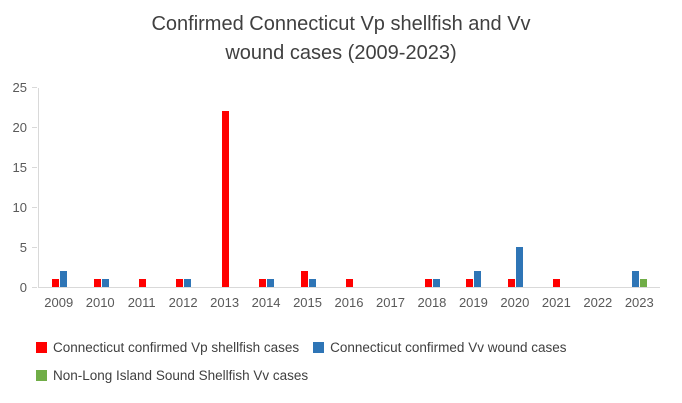 This screenshot has width=682, height=403. Describe the element at coordinates (312, 283) in the screenshot. I see `bar-vv-wound-2015` at that location.